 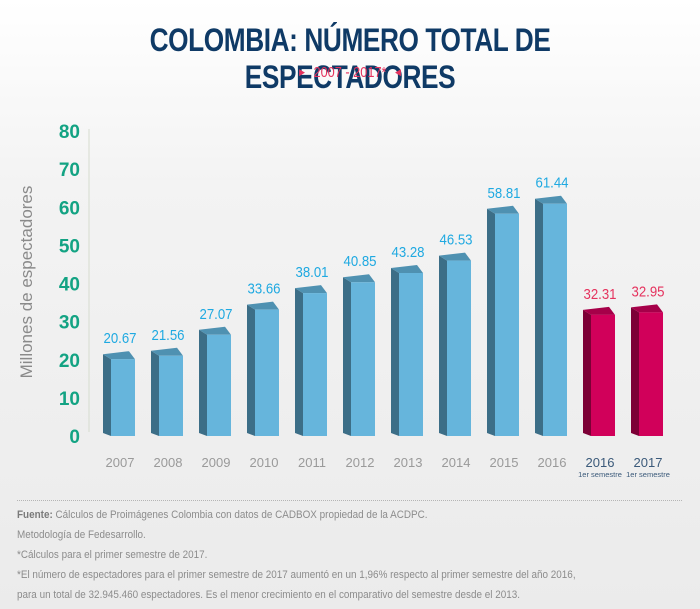 What do you see at coordinates (74, 437) in the screenshot?
I see `y-tick-label: 0` at bounding box center [74, 437].